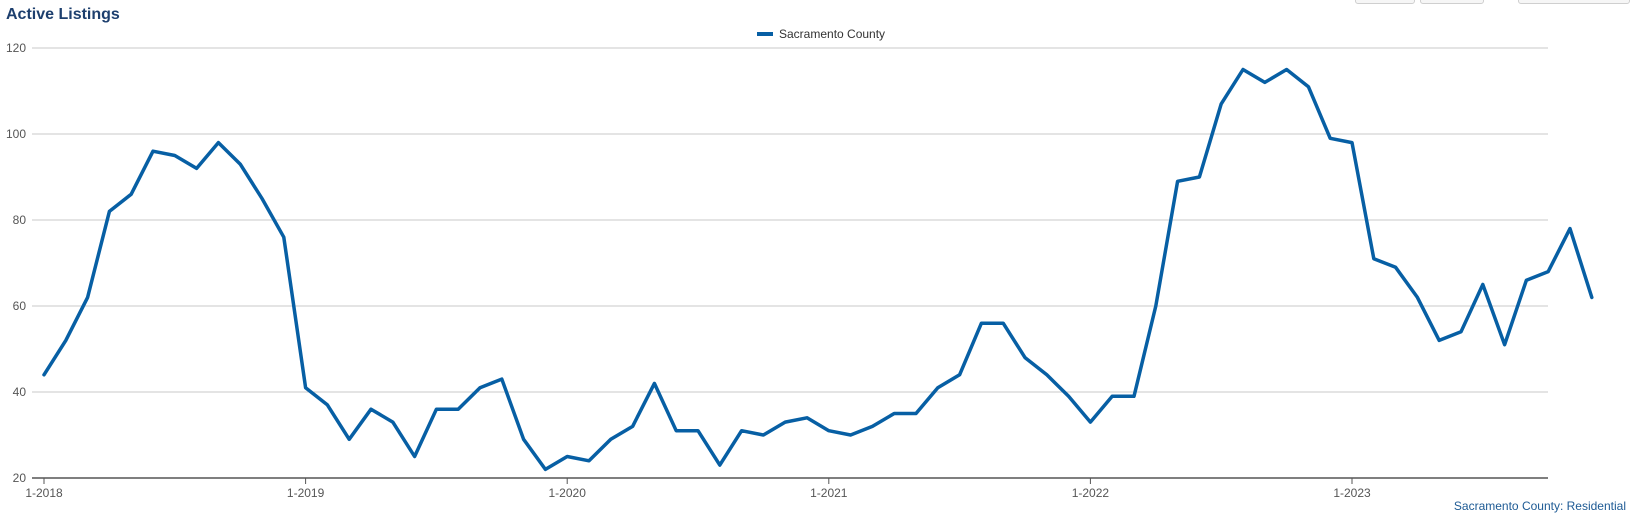 This screenshot has height=517, width=1630. Describe the element at coordinates (1539, 506) in the screenshot. I see `source-note: Sacramento County: Residential` at that location.